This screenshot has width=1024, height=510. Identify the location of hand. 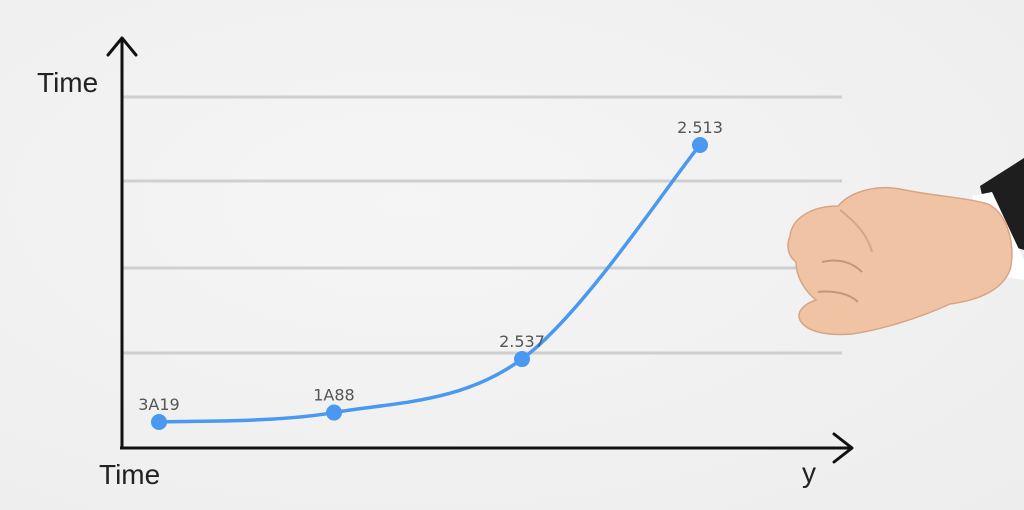
(900, 261).